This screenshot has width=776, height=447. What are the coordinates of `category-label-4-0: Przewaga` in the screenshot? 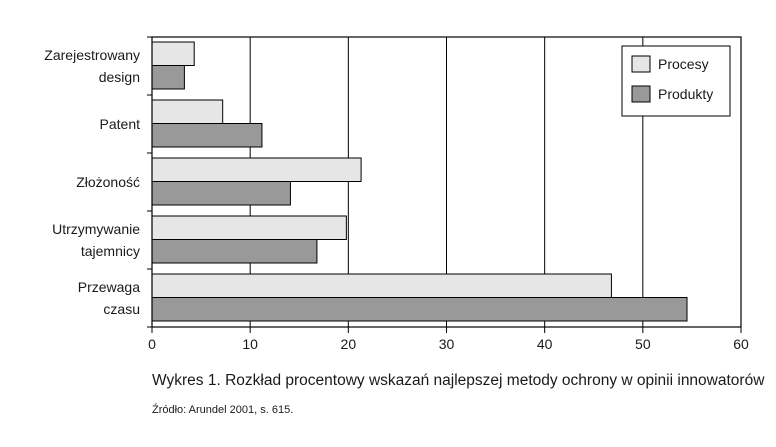 It's located at (109, 287).